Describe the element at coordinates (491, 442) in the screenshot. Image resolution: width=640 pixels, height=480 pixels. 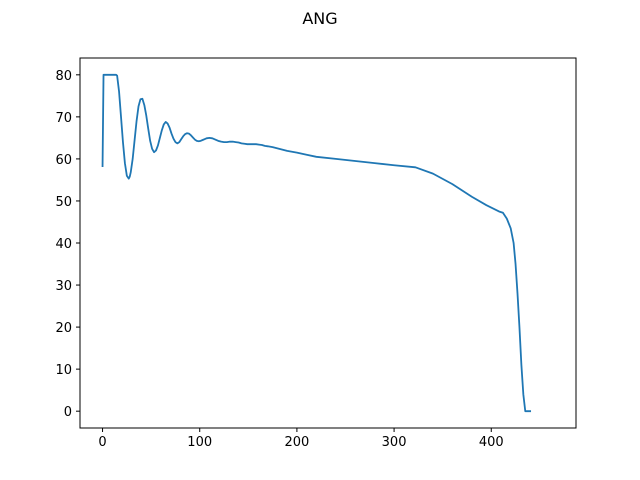
I see `x-tick-label: 400` at that location.